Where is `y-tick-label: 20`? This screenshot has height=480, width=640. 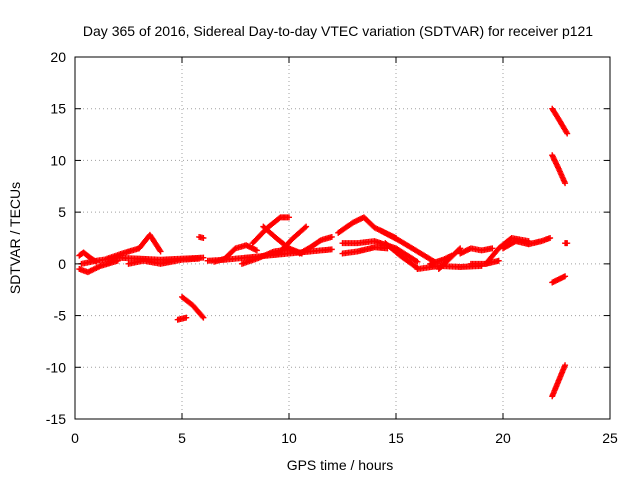 y-tick-label: 20 is located at coordinates (58, 57).